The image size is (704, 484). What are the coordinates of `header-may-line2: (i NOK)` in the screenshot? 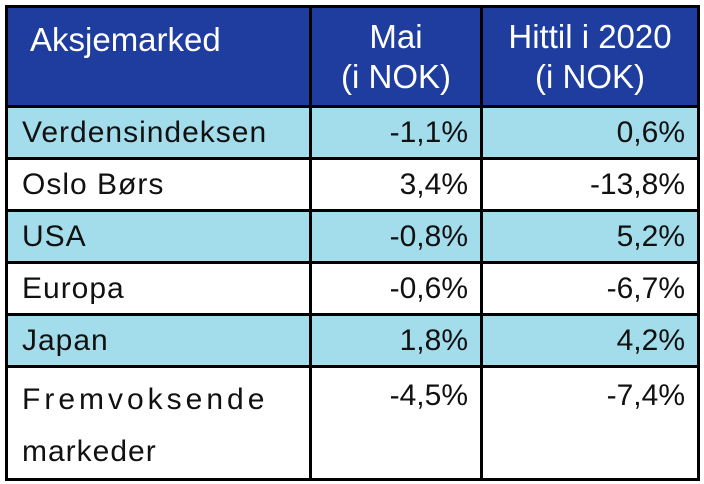 It's located at (396, 76).